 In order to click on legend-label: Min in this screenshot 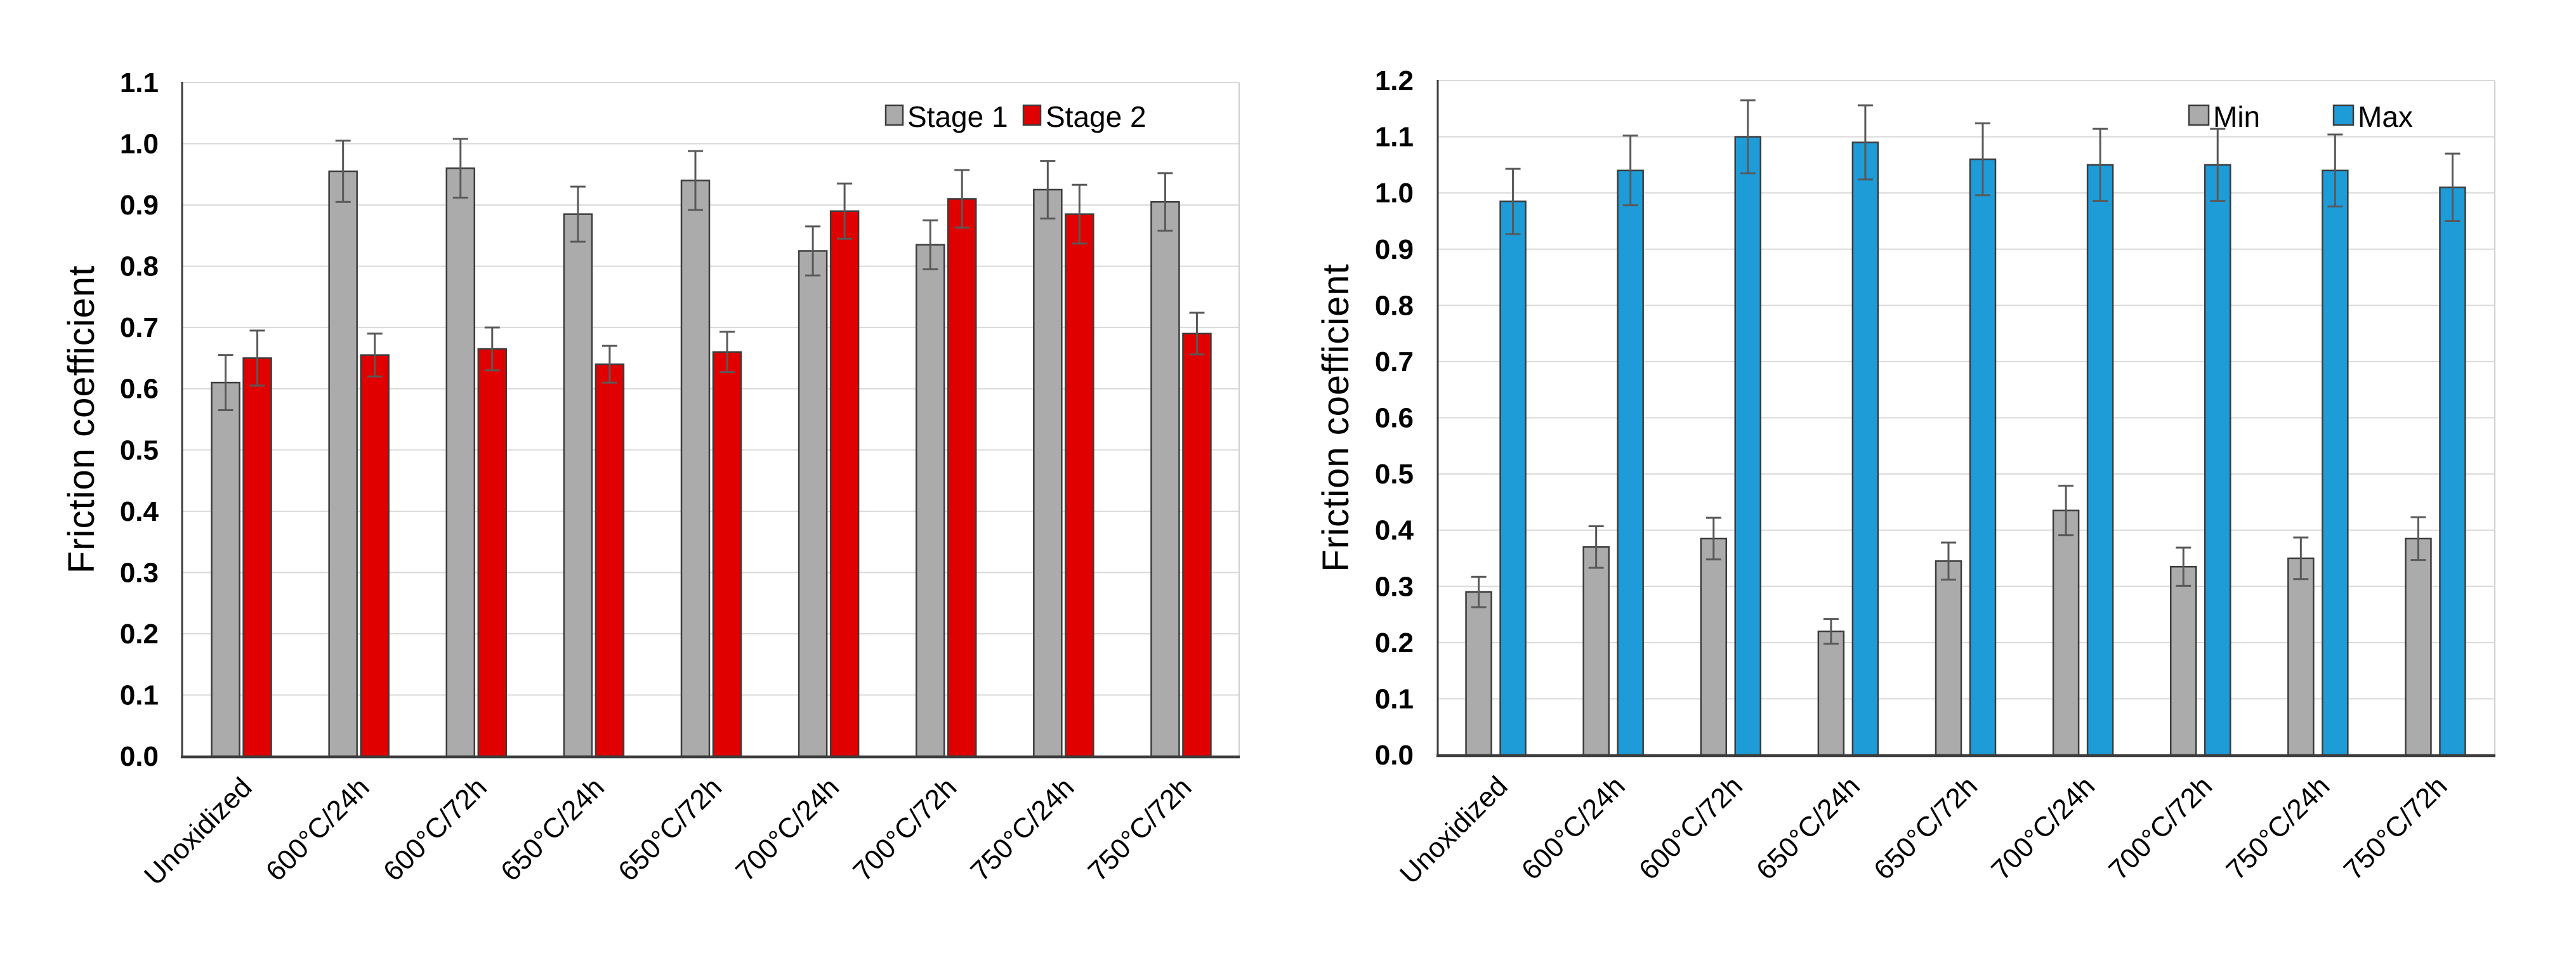, I will do `click(2236, 116)`.